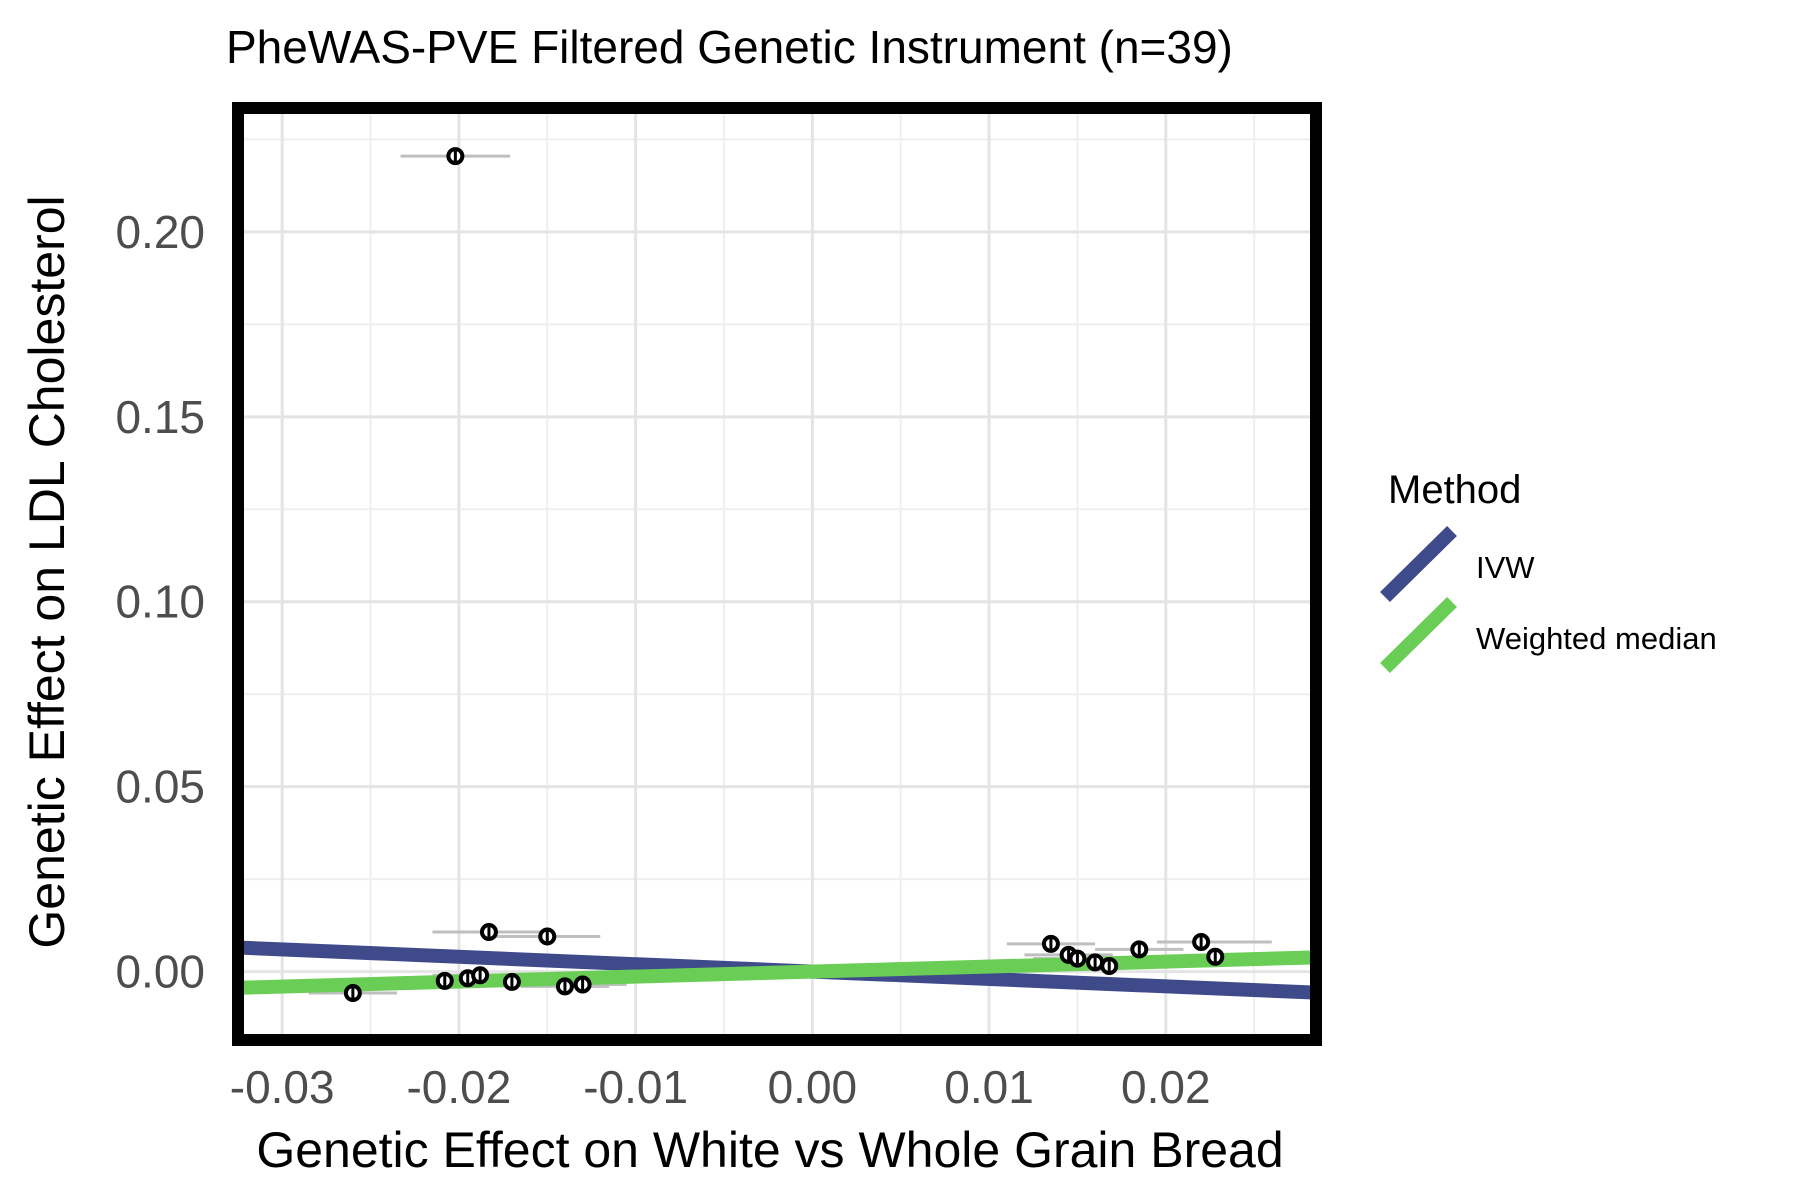  Describe the element at coordinates (989, 1087) in the screenshot. I see `x-tick-label: 0.01` at that location.